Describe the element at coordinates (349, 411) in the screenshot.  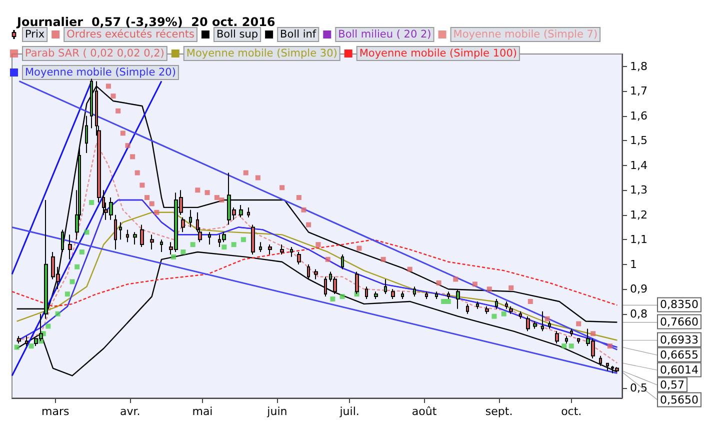
I see `x-tick-label: juil.` at that location.